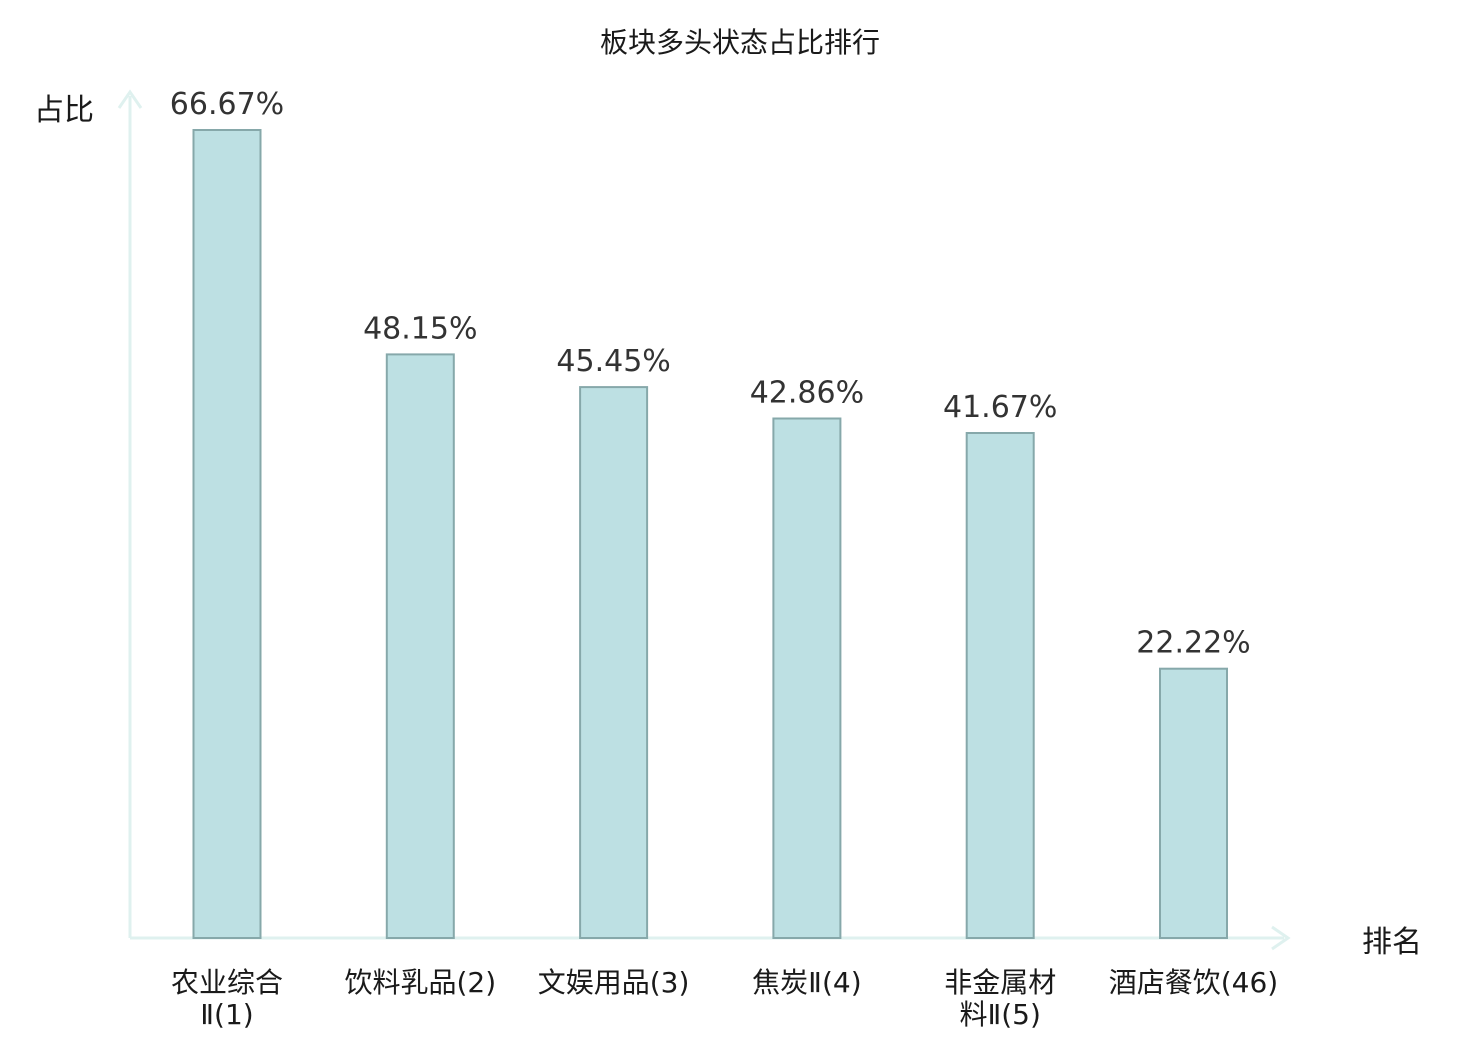 The height and width of the screenshot is (1040, 1480). What do you see at coordinates (227, 104) in the screenshot?
I see `value-label-1: 66.67%` at bounding box center [227, 104].